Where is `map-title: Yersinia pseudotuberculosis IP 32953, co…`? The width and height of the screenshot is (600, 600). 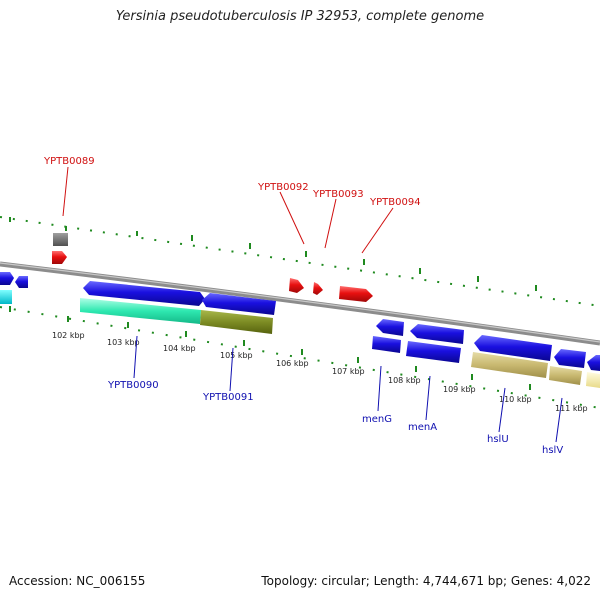
map-title: Yersinia pseudotuberculosis IP 32953, co… is located at coordinates (300, 16).